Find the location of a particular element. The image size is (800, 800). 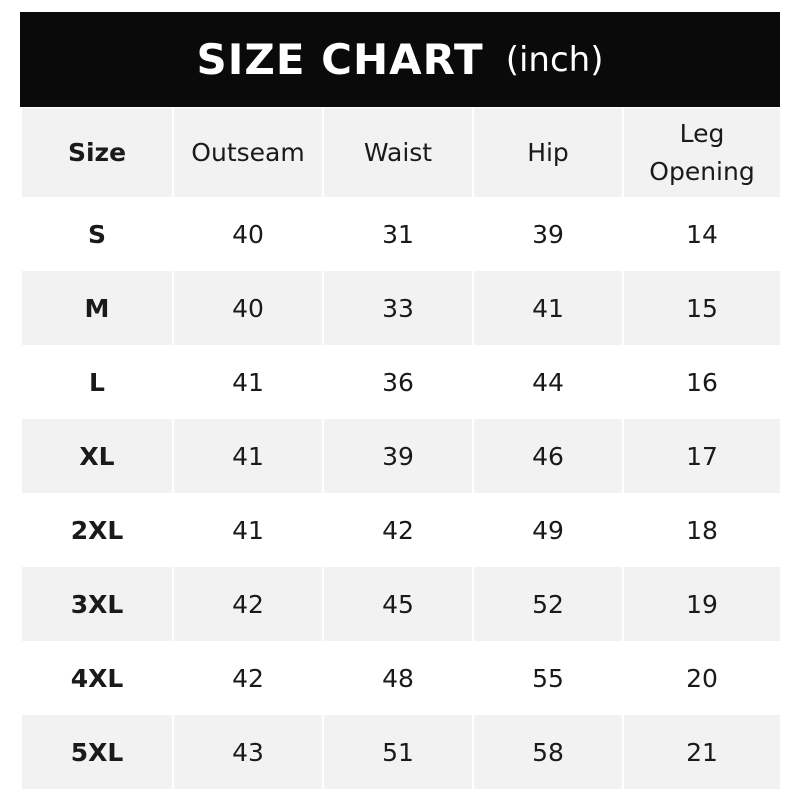

measurement-cell: 19 is located at coordinates (702, 604).